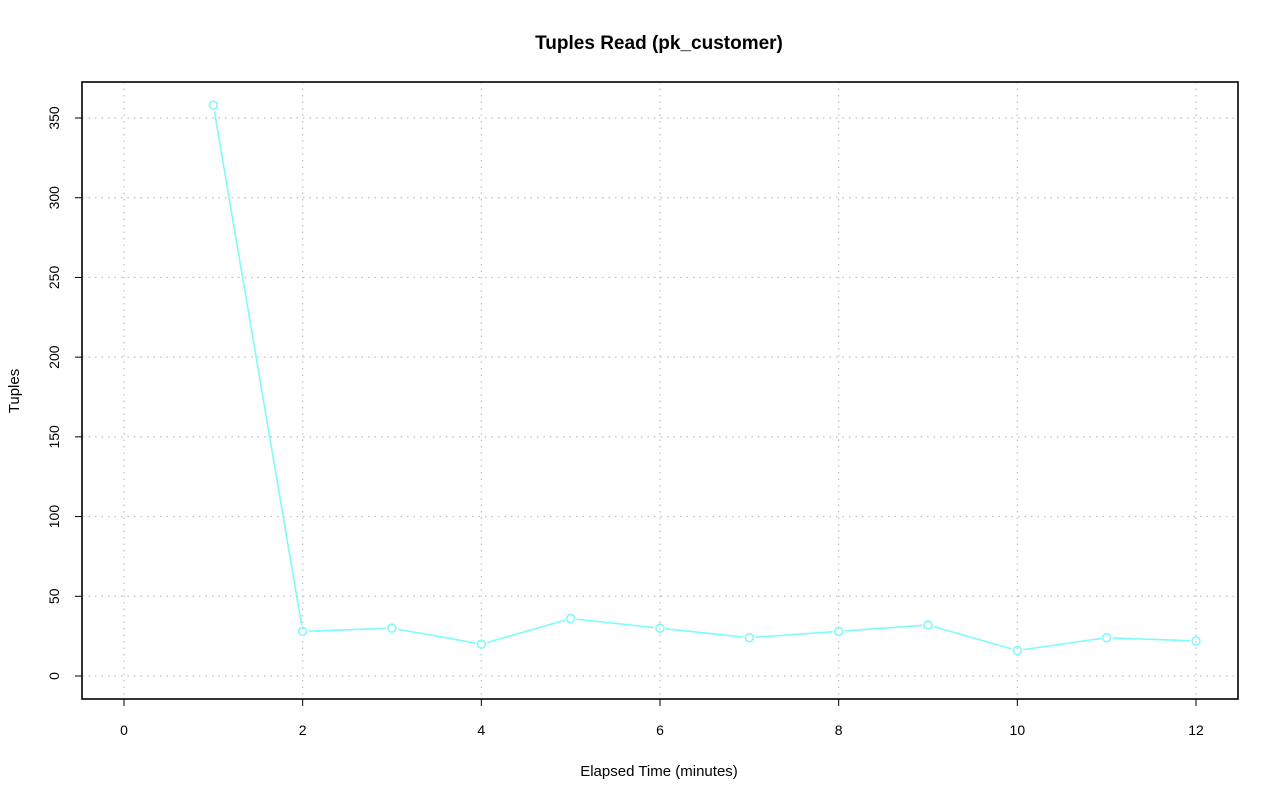 The height and width of the screenshot is (801, 1280). Describe the element at coordinates (54, 198) in the screenshot. I see `y-tick-label: 300` at that location.